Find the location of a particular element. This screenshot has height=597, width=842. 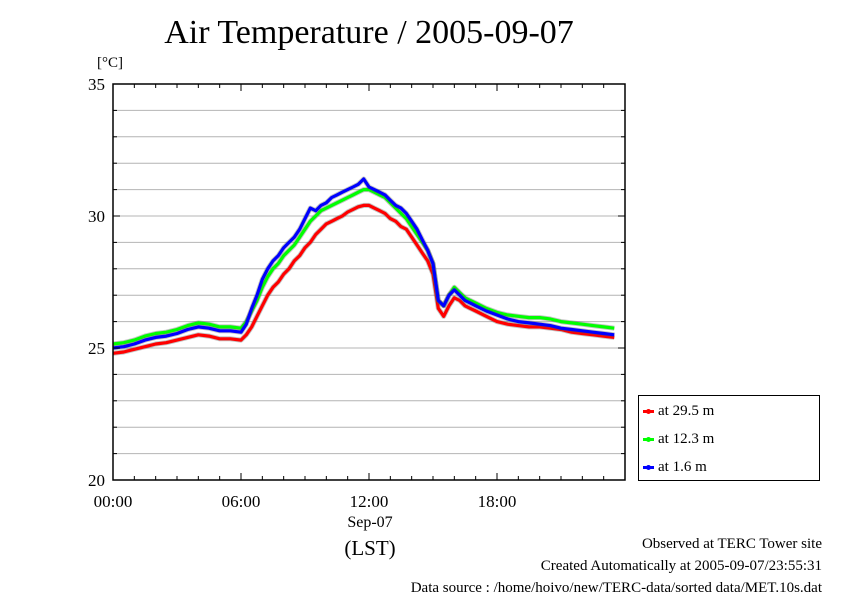

legend-item: at 29.5 m is located at coordinates (678, 411).